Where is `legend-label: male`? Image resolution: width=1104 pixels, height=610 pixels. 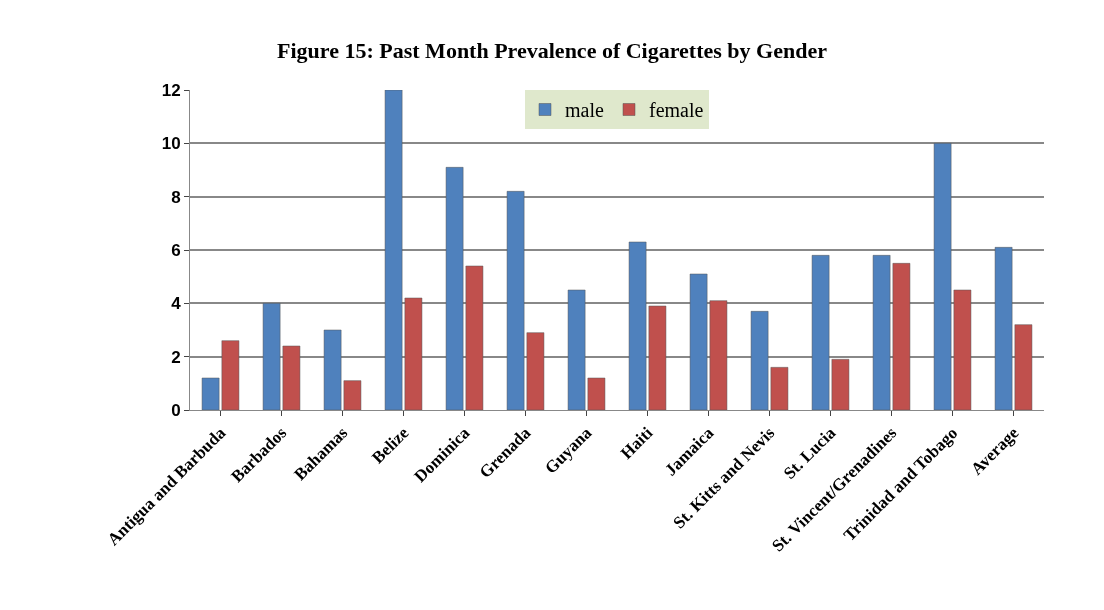
legend-label: male is located at coordinates (584, 110).